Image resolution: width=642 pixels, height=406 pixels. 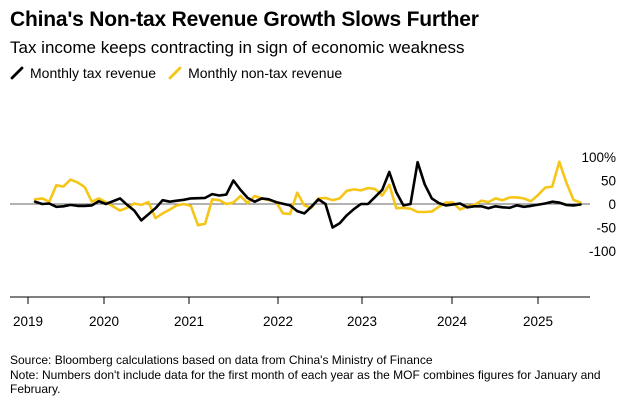 I want to click on x-tick-label: 2025, so click(x=538, y=321).